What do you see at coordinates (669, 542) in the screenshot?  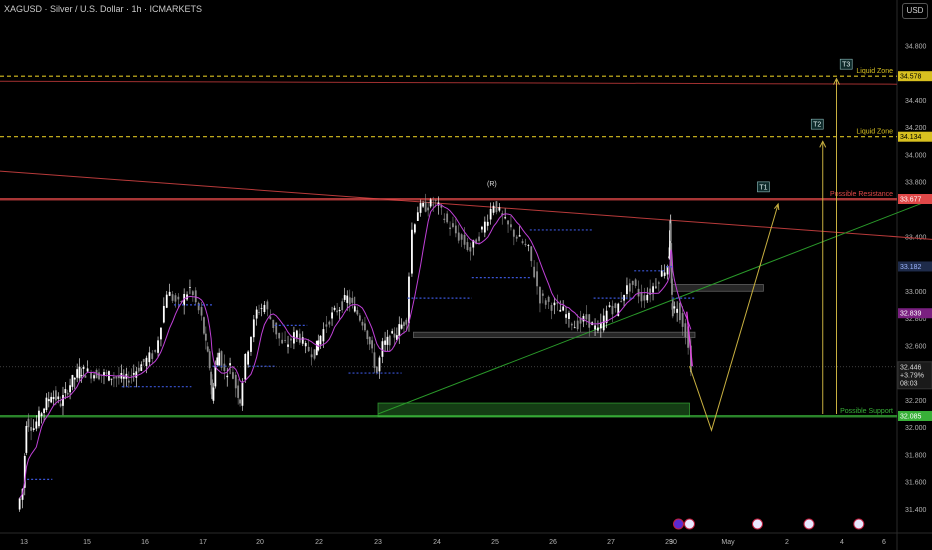 I see `x-tick-label: 29` at bounding box center [669, 542].